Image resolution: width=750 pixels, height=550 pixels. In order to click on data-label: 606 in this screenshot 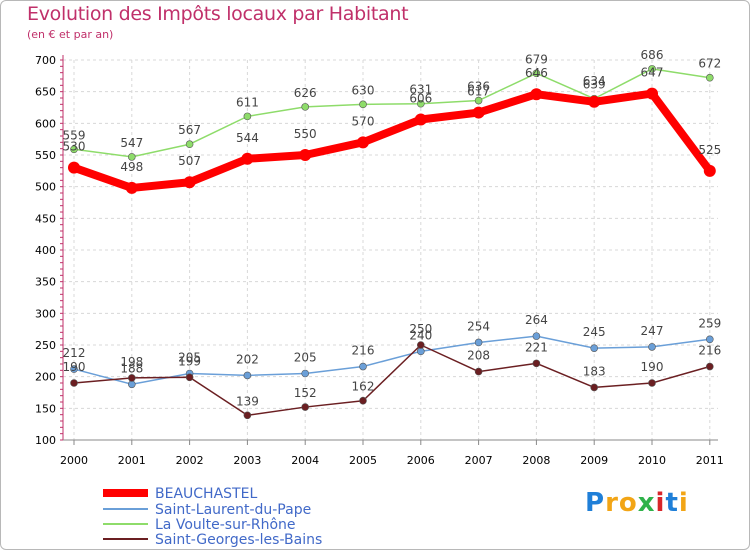, I will do `click(420, 99)`.